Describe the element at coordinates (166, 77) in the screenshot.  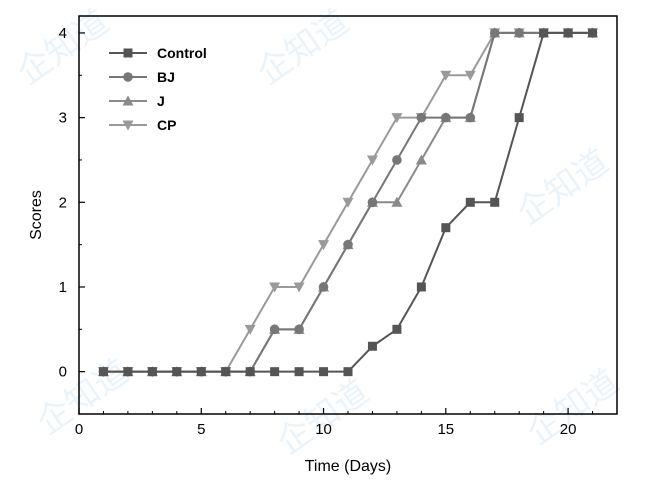
I see `legend-label: BJ` at that location.